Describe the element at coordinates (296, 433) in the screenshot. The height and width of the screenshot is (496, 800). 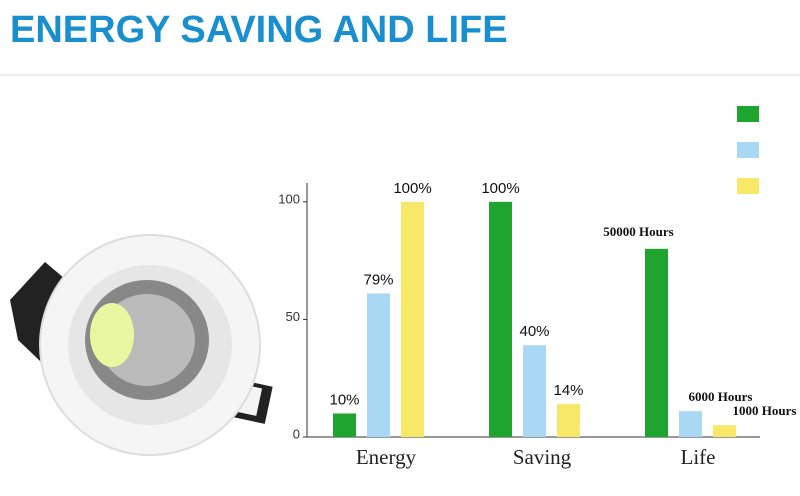
I see `y-tick-label: 0` at that location.